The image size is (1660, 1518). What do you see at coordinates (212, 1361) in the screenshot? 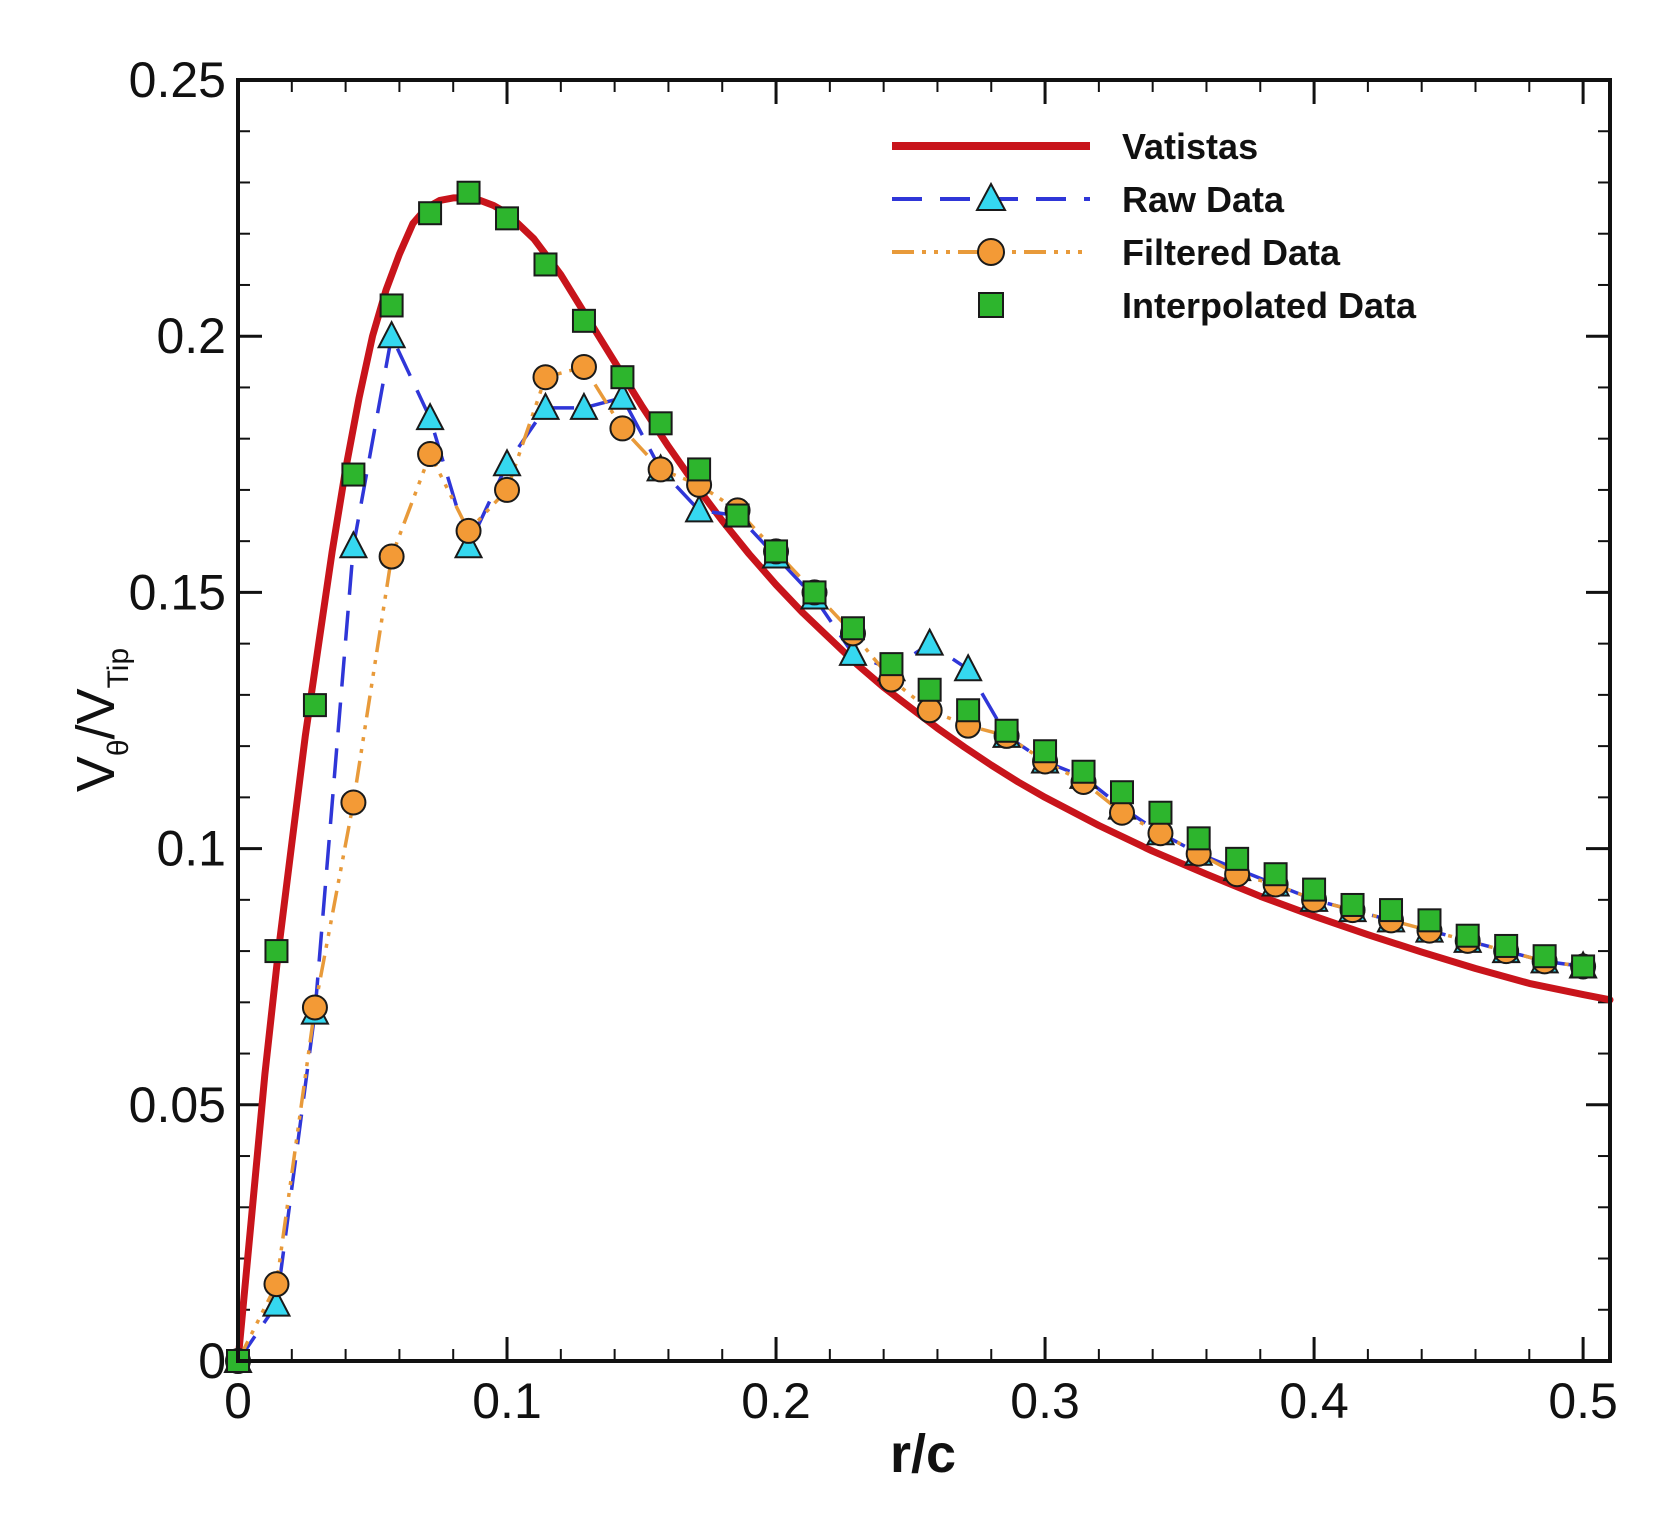
I see `y-tick-label: 0` at bounding box center [212, 1361].